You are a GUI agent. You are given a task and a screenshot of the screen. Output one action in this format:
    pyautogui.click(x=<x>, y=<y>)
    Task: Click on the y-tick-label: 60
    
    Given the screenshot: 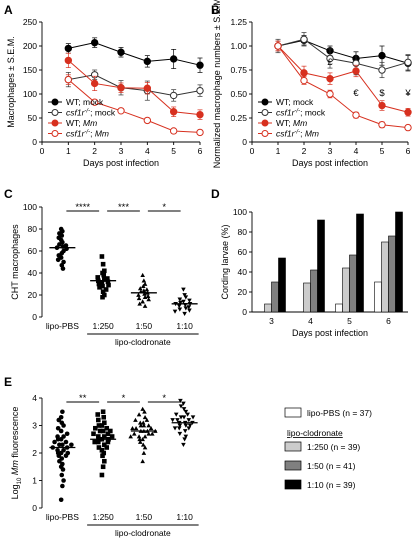 What is the action you would take?
    pyautogui.click(x=33, y=251)
    